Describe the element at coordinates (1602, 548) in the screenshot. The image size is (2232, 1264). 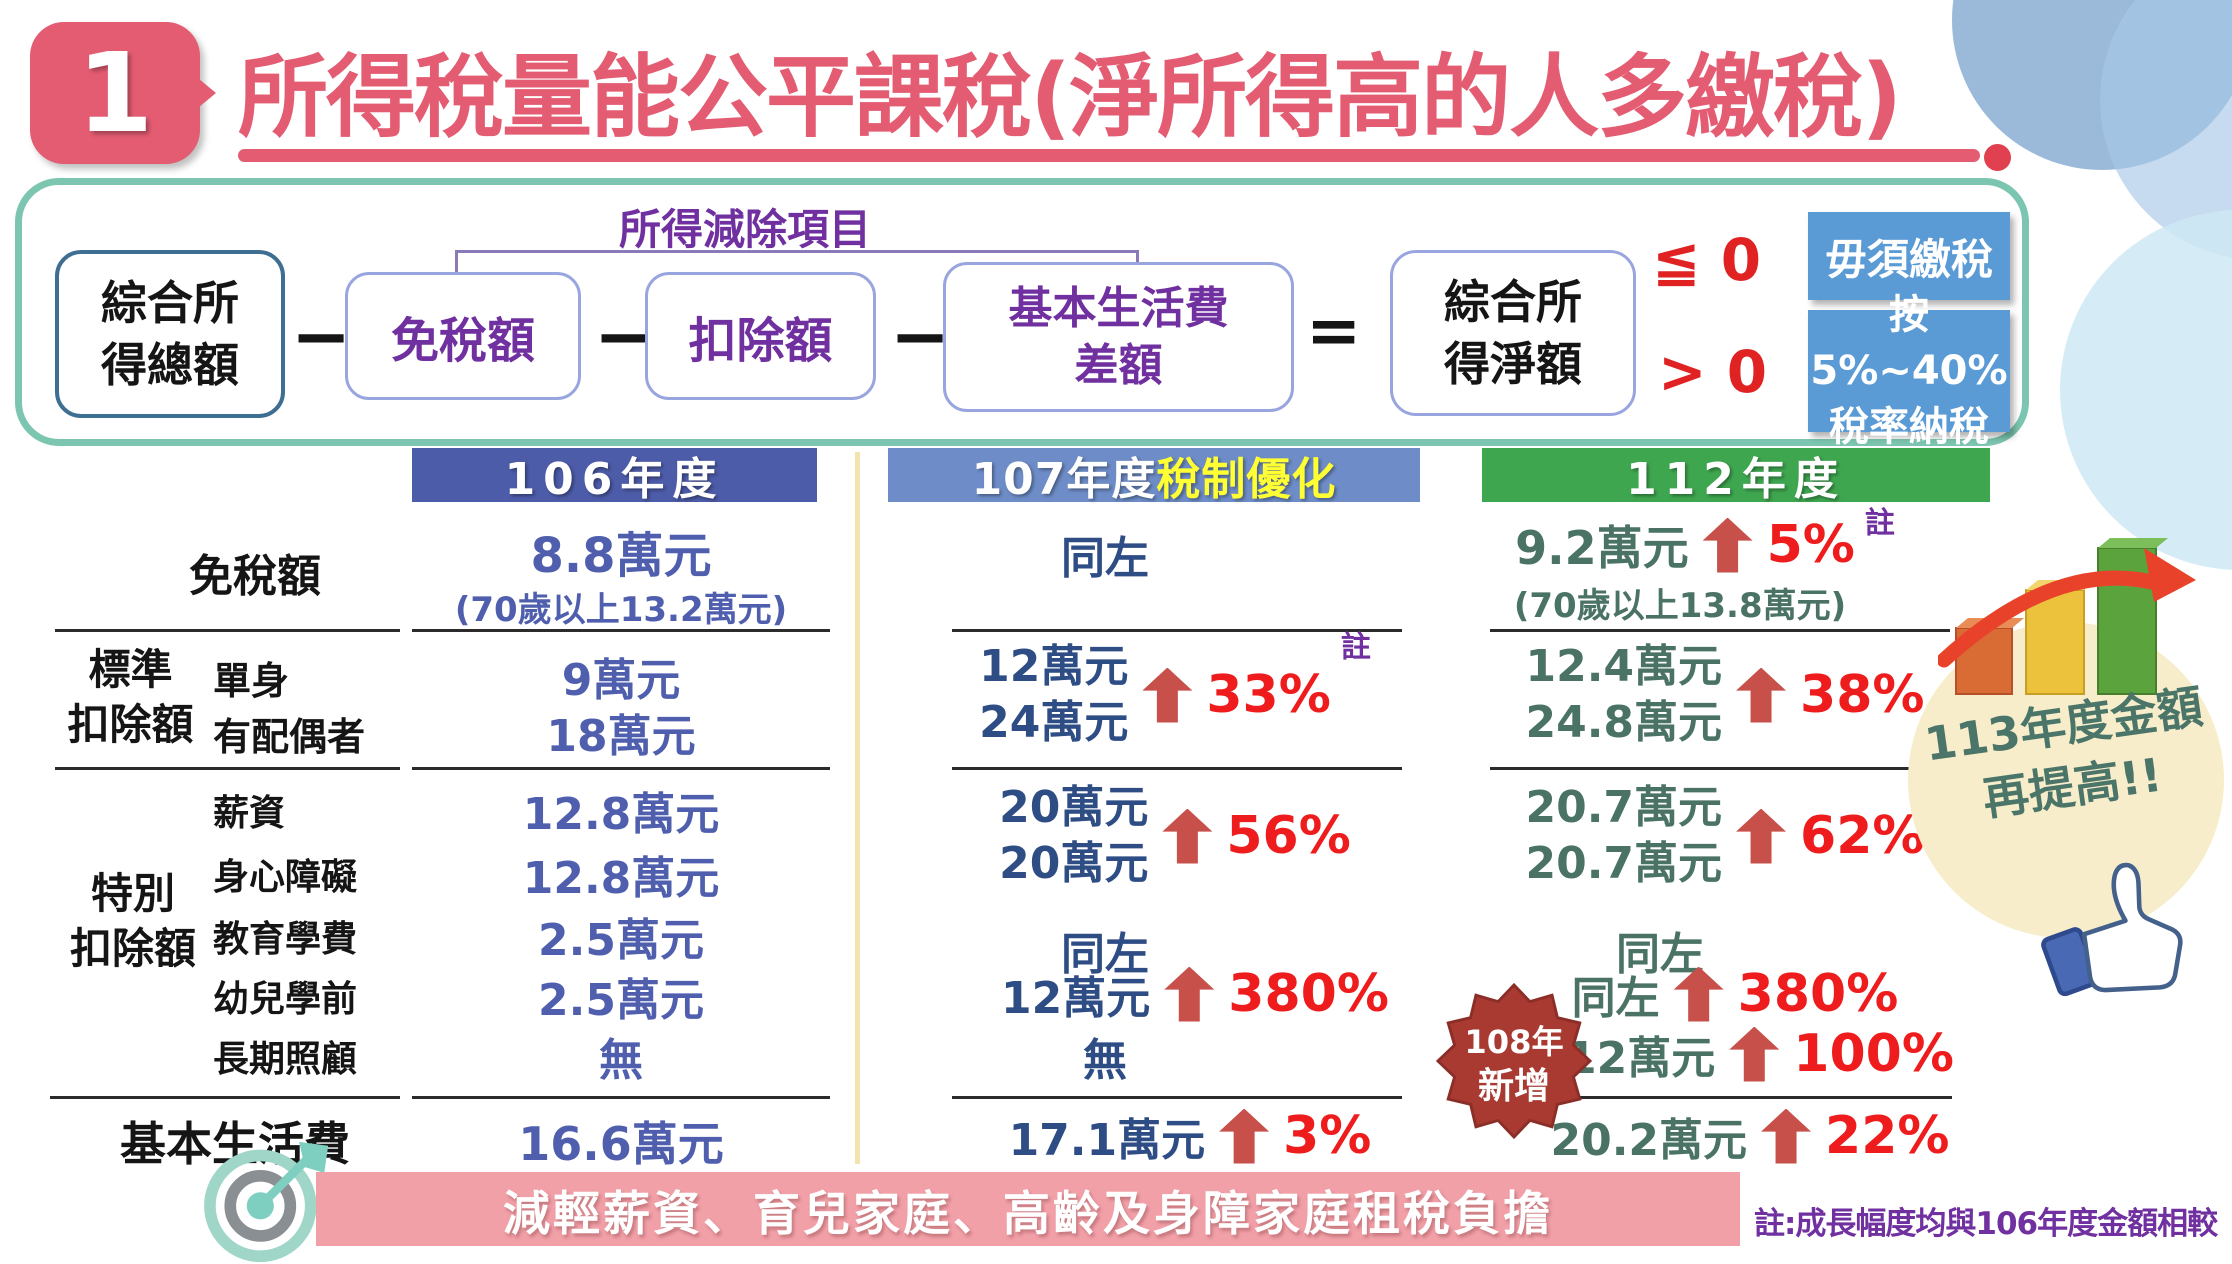
I see `value-exemption: 9.2萬元` at that location.